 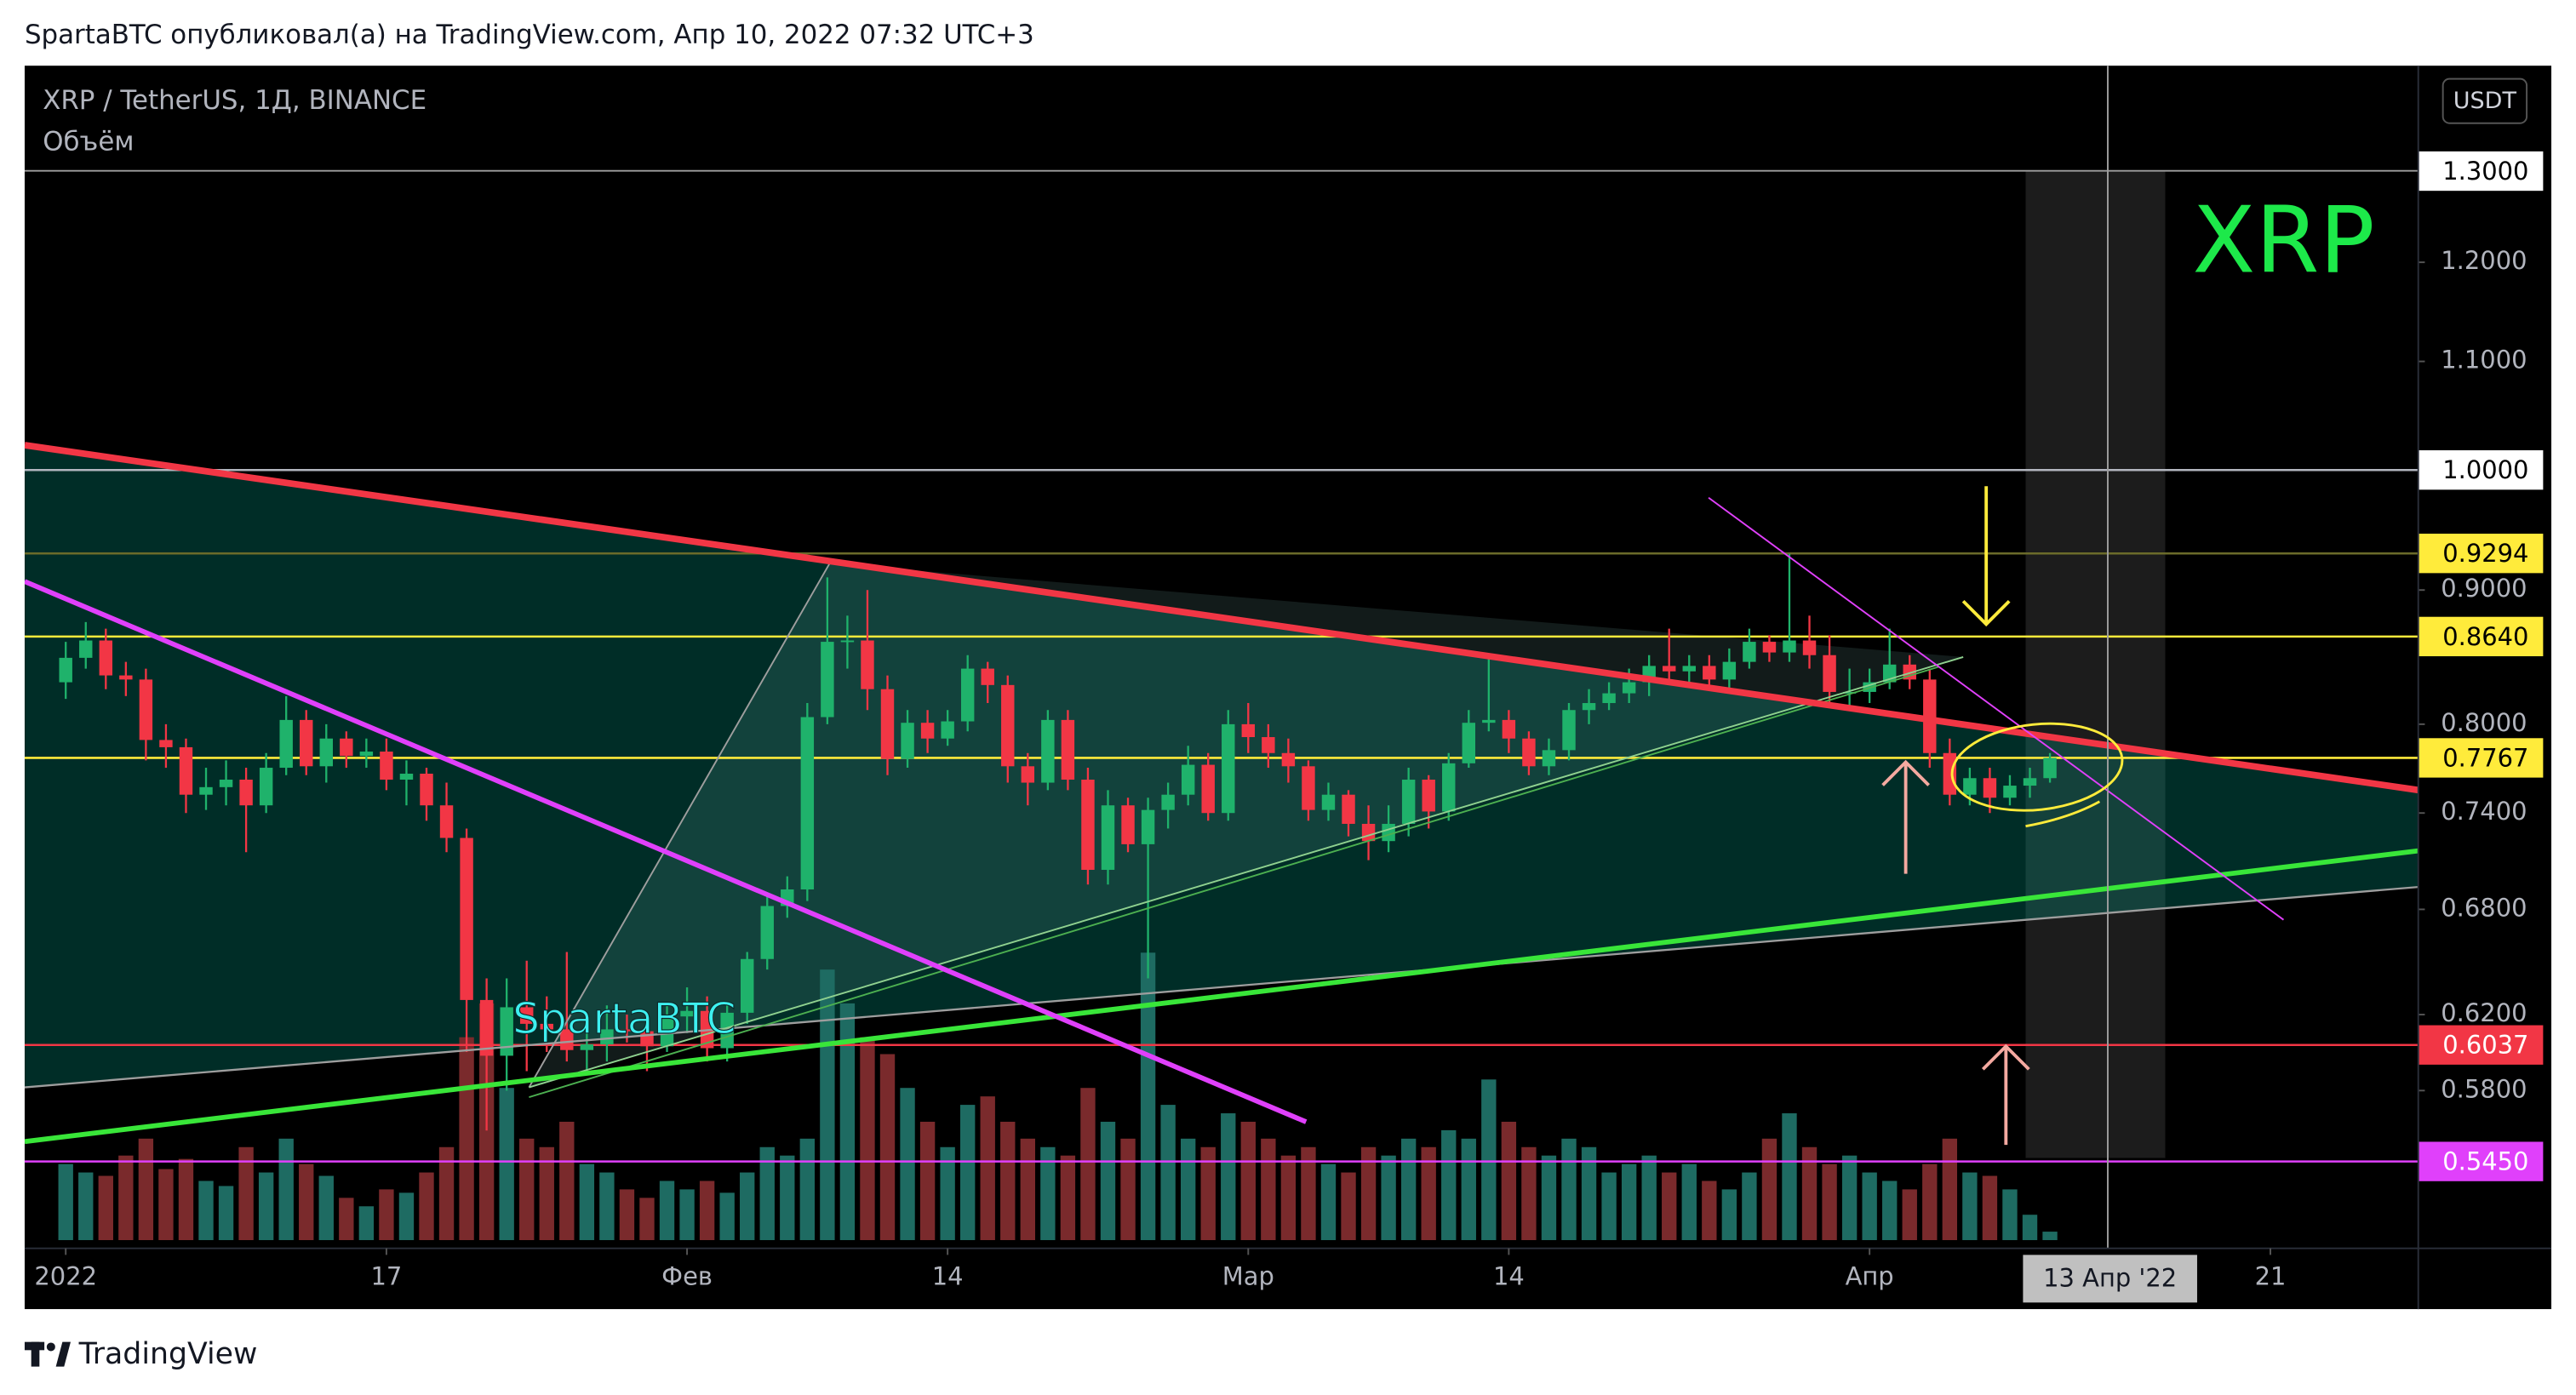 I want to click on projection-zone, so click(x=2095, y=664).